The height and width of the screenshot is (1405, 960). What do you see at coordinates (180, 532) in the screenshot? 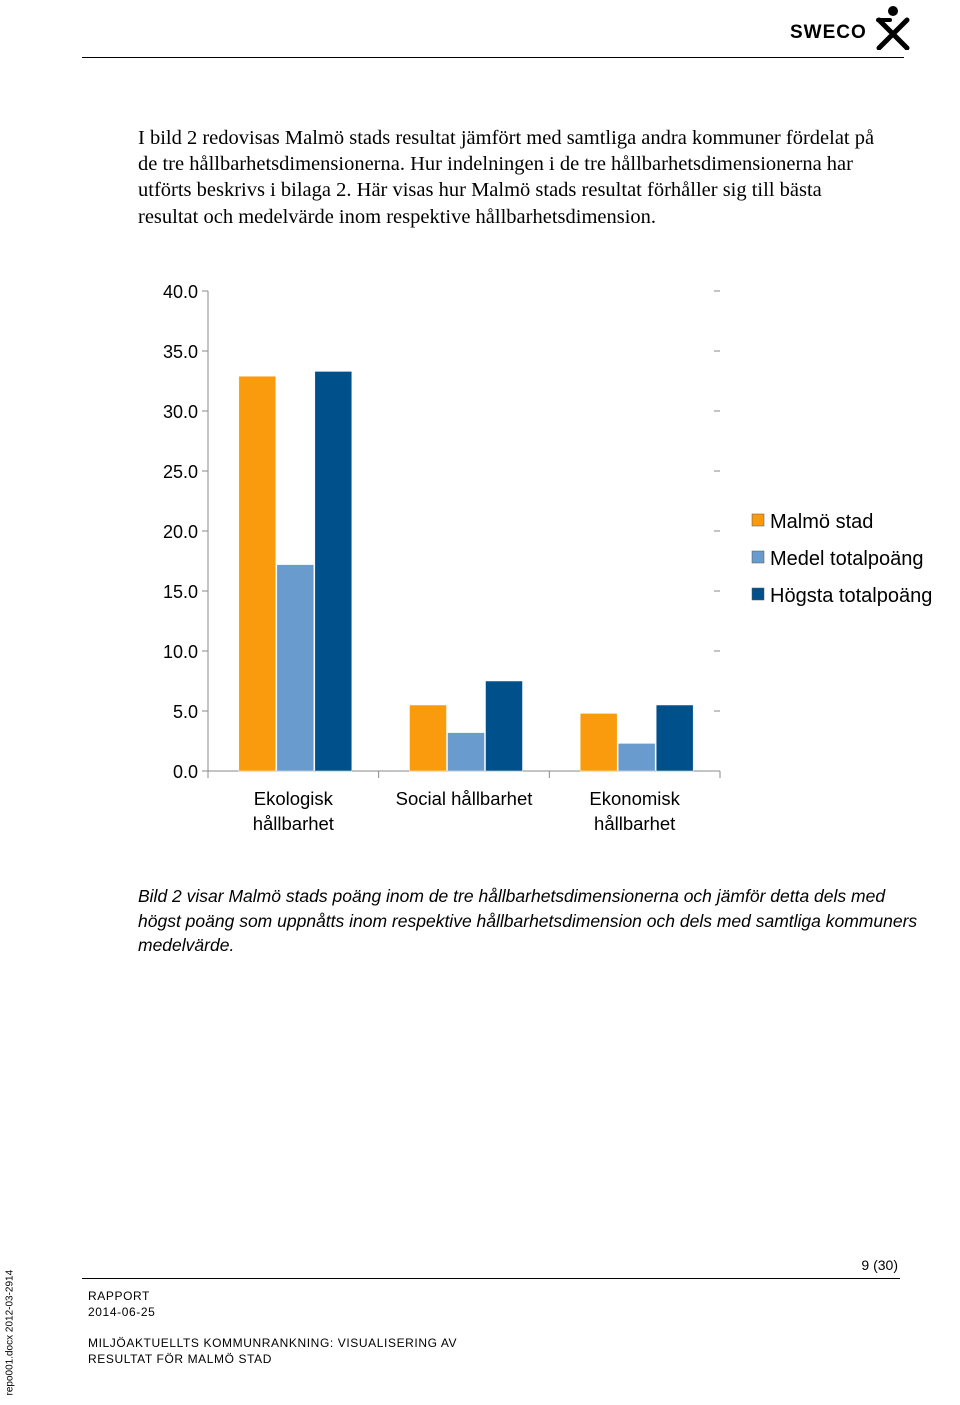
I see `y-tick-label: 20.0` at bounding box center [180, 532].